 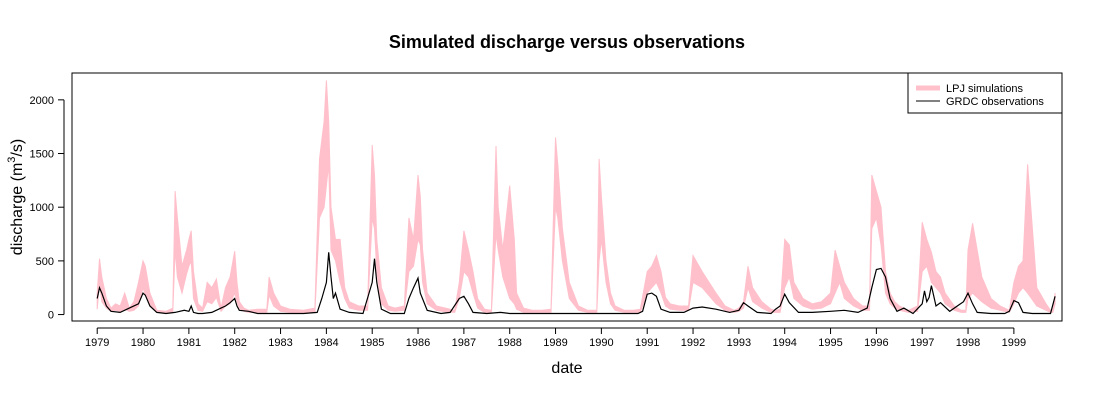 What do you see at coordinates (784, 343) in the screenshot?
I see `x-tick-label: 1994` at bounding box center [784, 343].